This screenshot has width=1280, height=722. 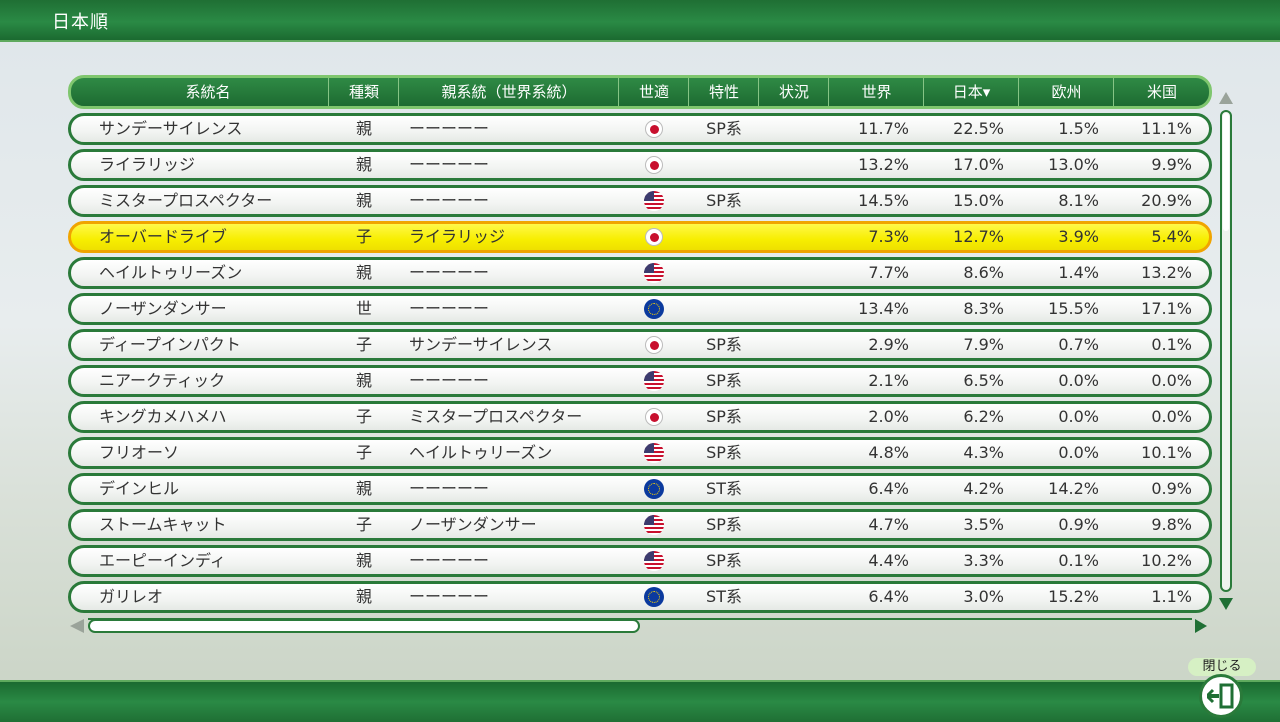 What do you see at coordinates (983, 524) in the screenshot?
I see `row-japan-share: 3.5%` at bounding box center [983, 524].